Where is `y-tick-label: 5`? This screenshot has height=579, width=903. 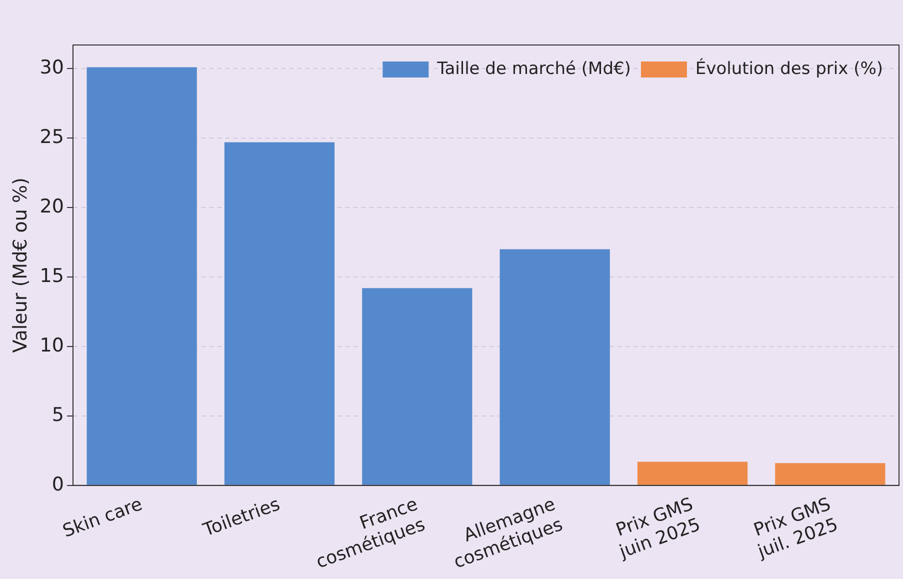 y-tick-label: 5 is located at coordinates (58, 415).